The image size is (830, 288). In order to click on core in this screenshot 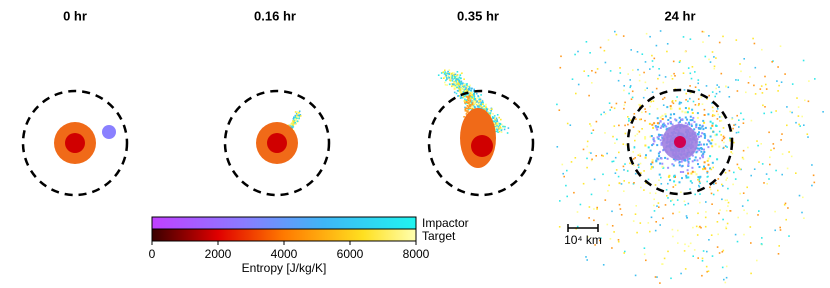, I will do `click(680, 142)`.